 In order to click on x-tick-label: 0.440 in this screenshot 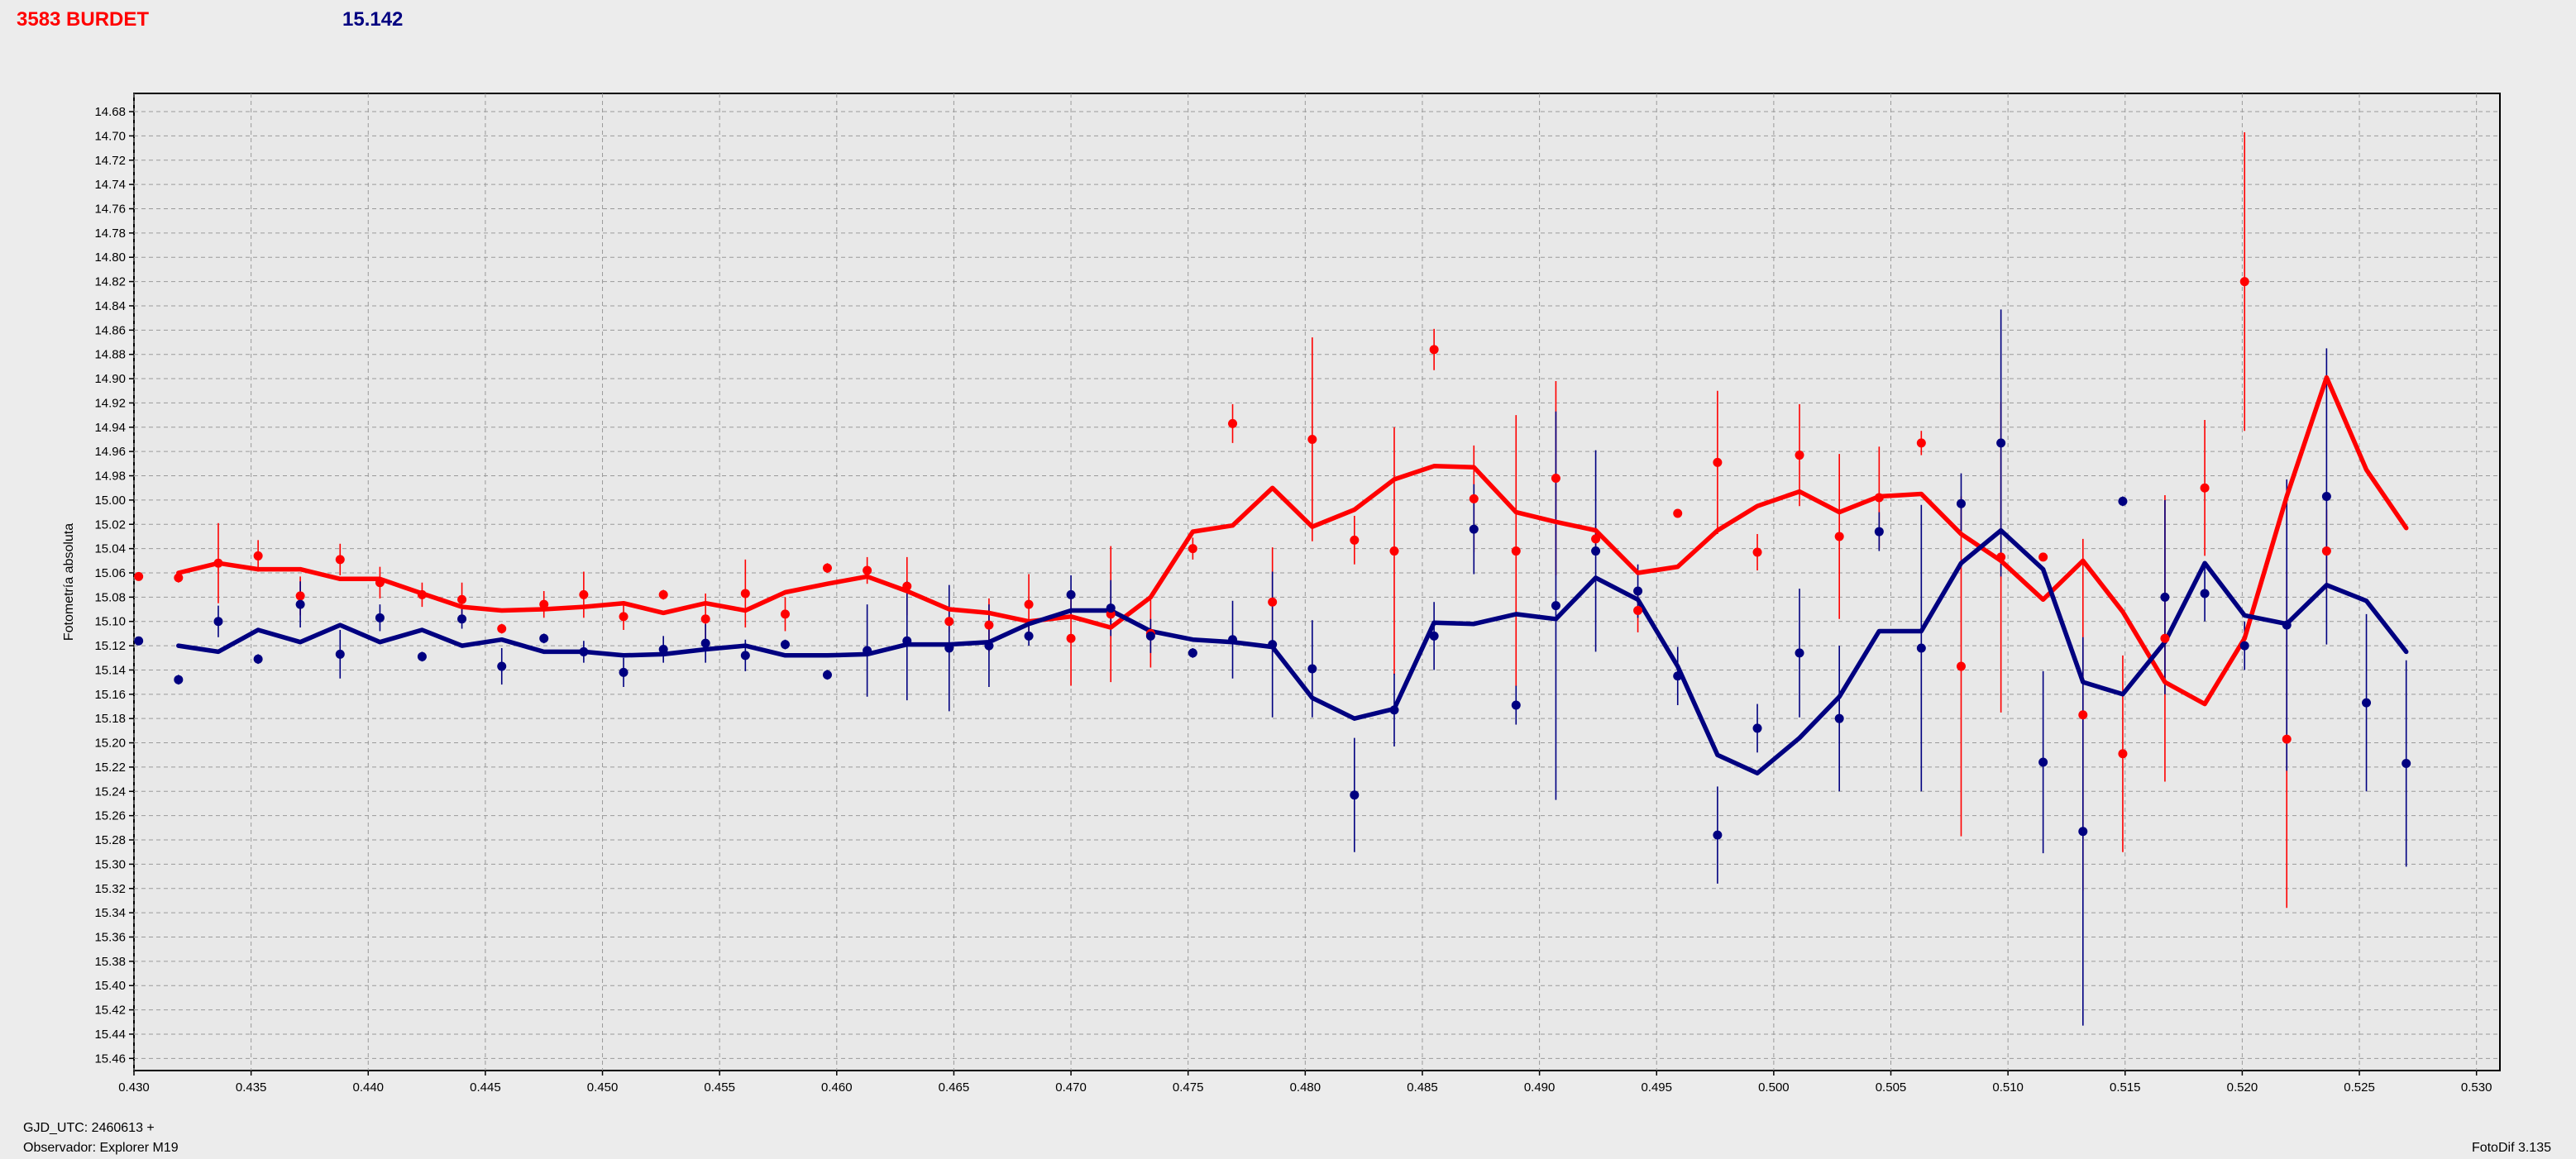, I will do `click(368, 1087)`.